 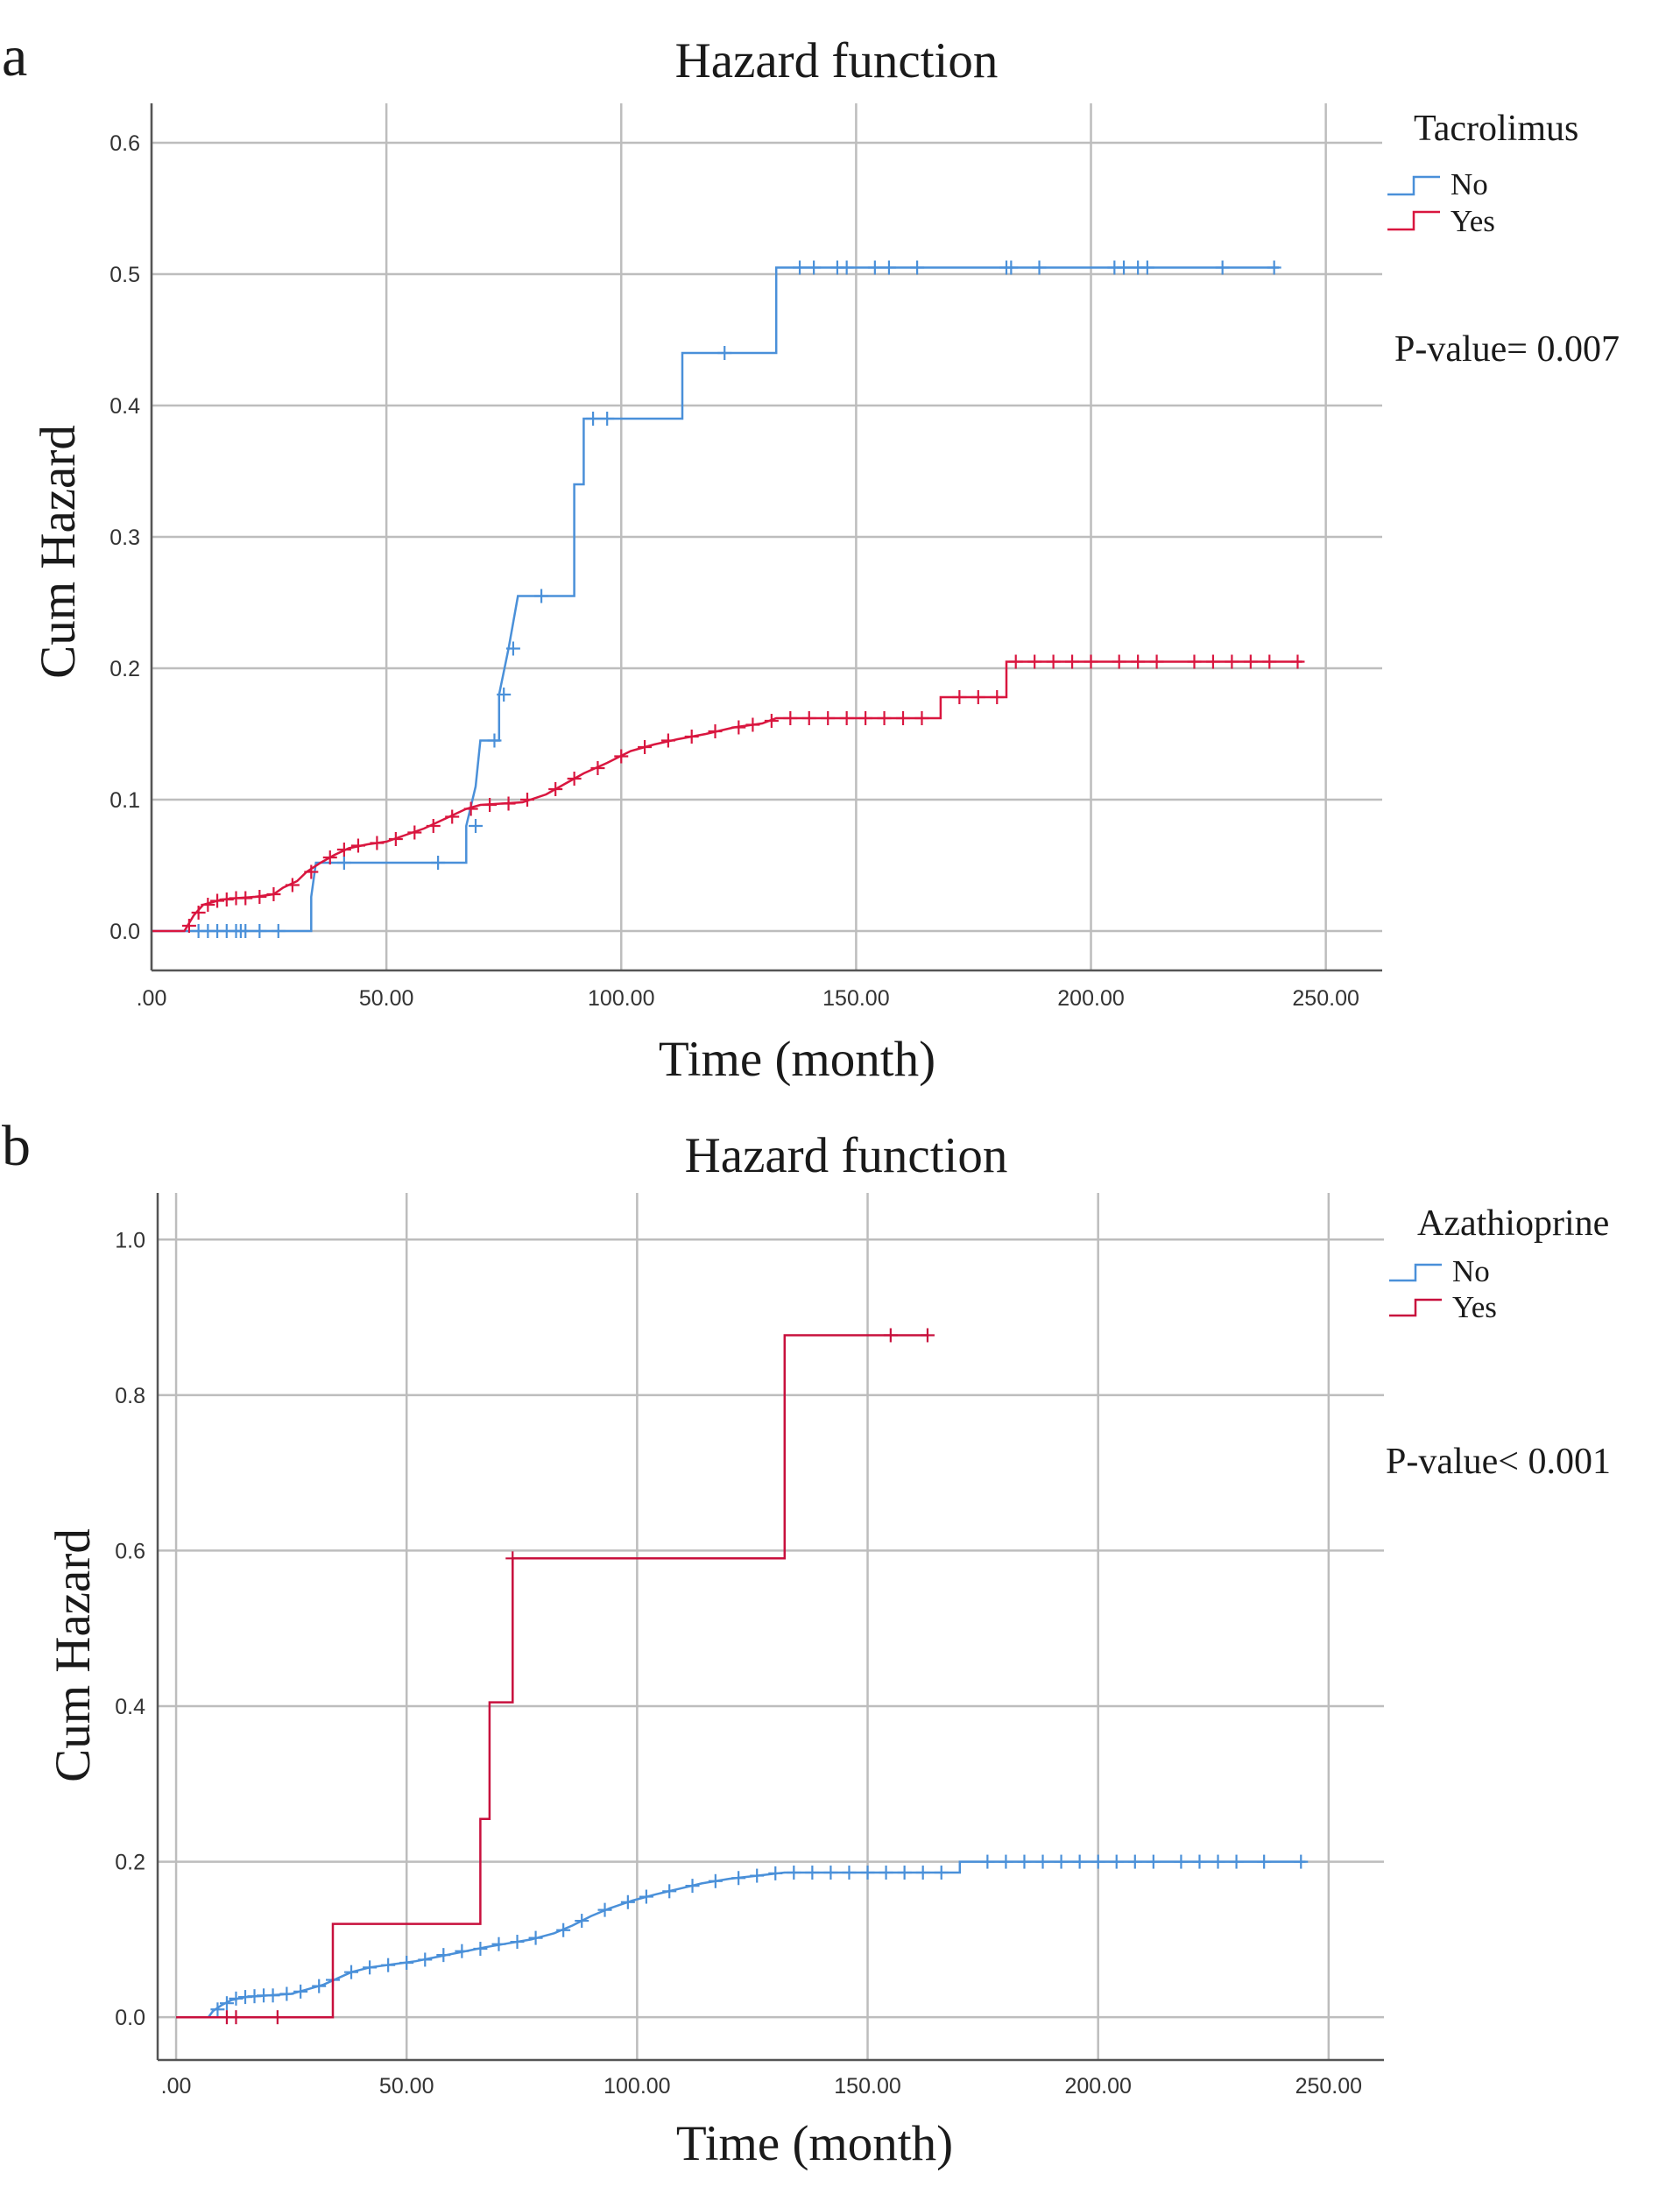 What do you see at coordinates (1473, 221) in the screenshot?
I see `panel-a-legend-label-yes: Yes` at bounding box center [1473, 221].